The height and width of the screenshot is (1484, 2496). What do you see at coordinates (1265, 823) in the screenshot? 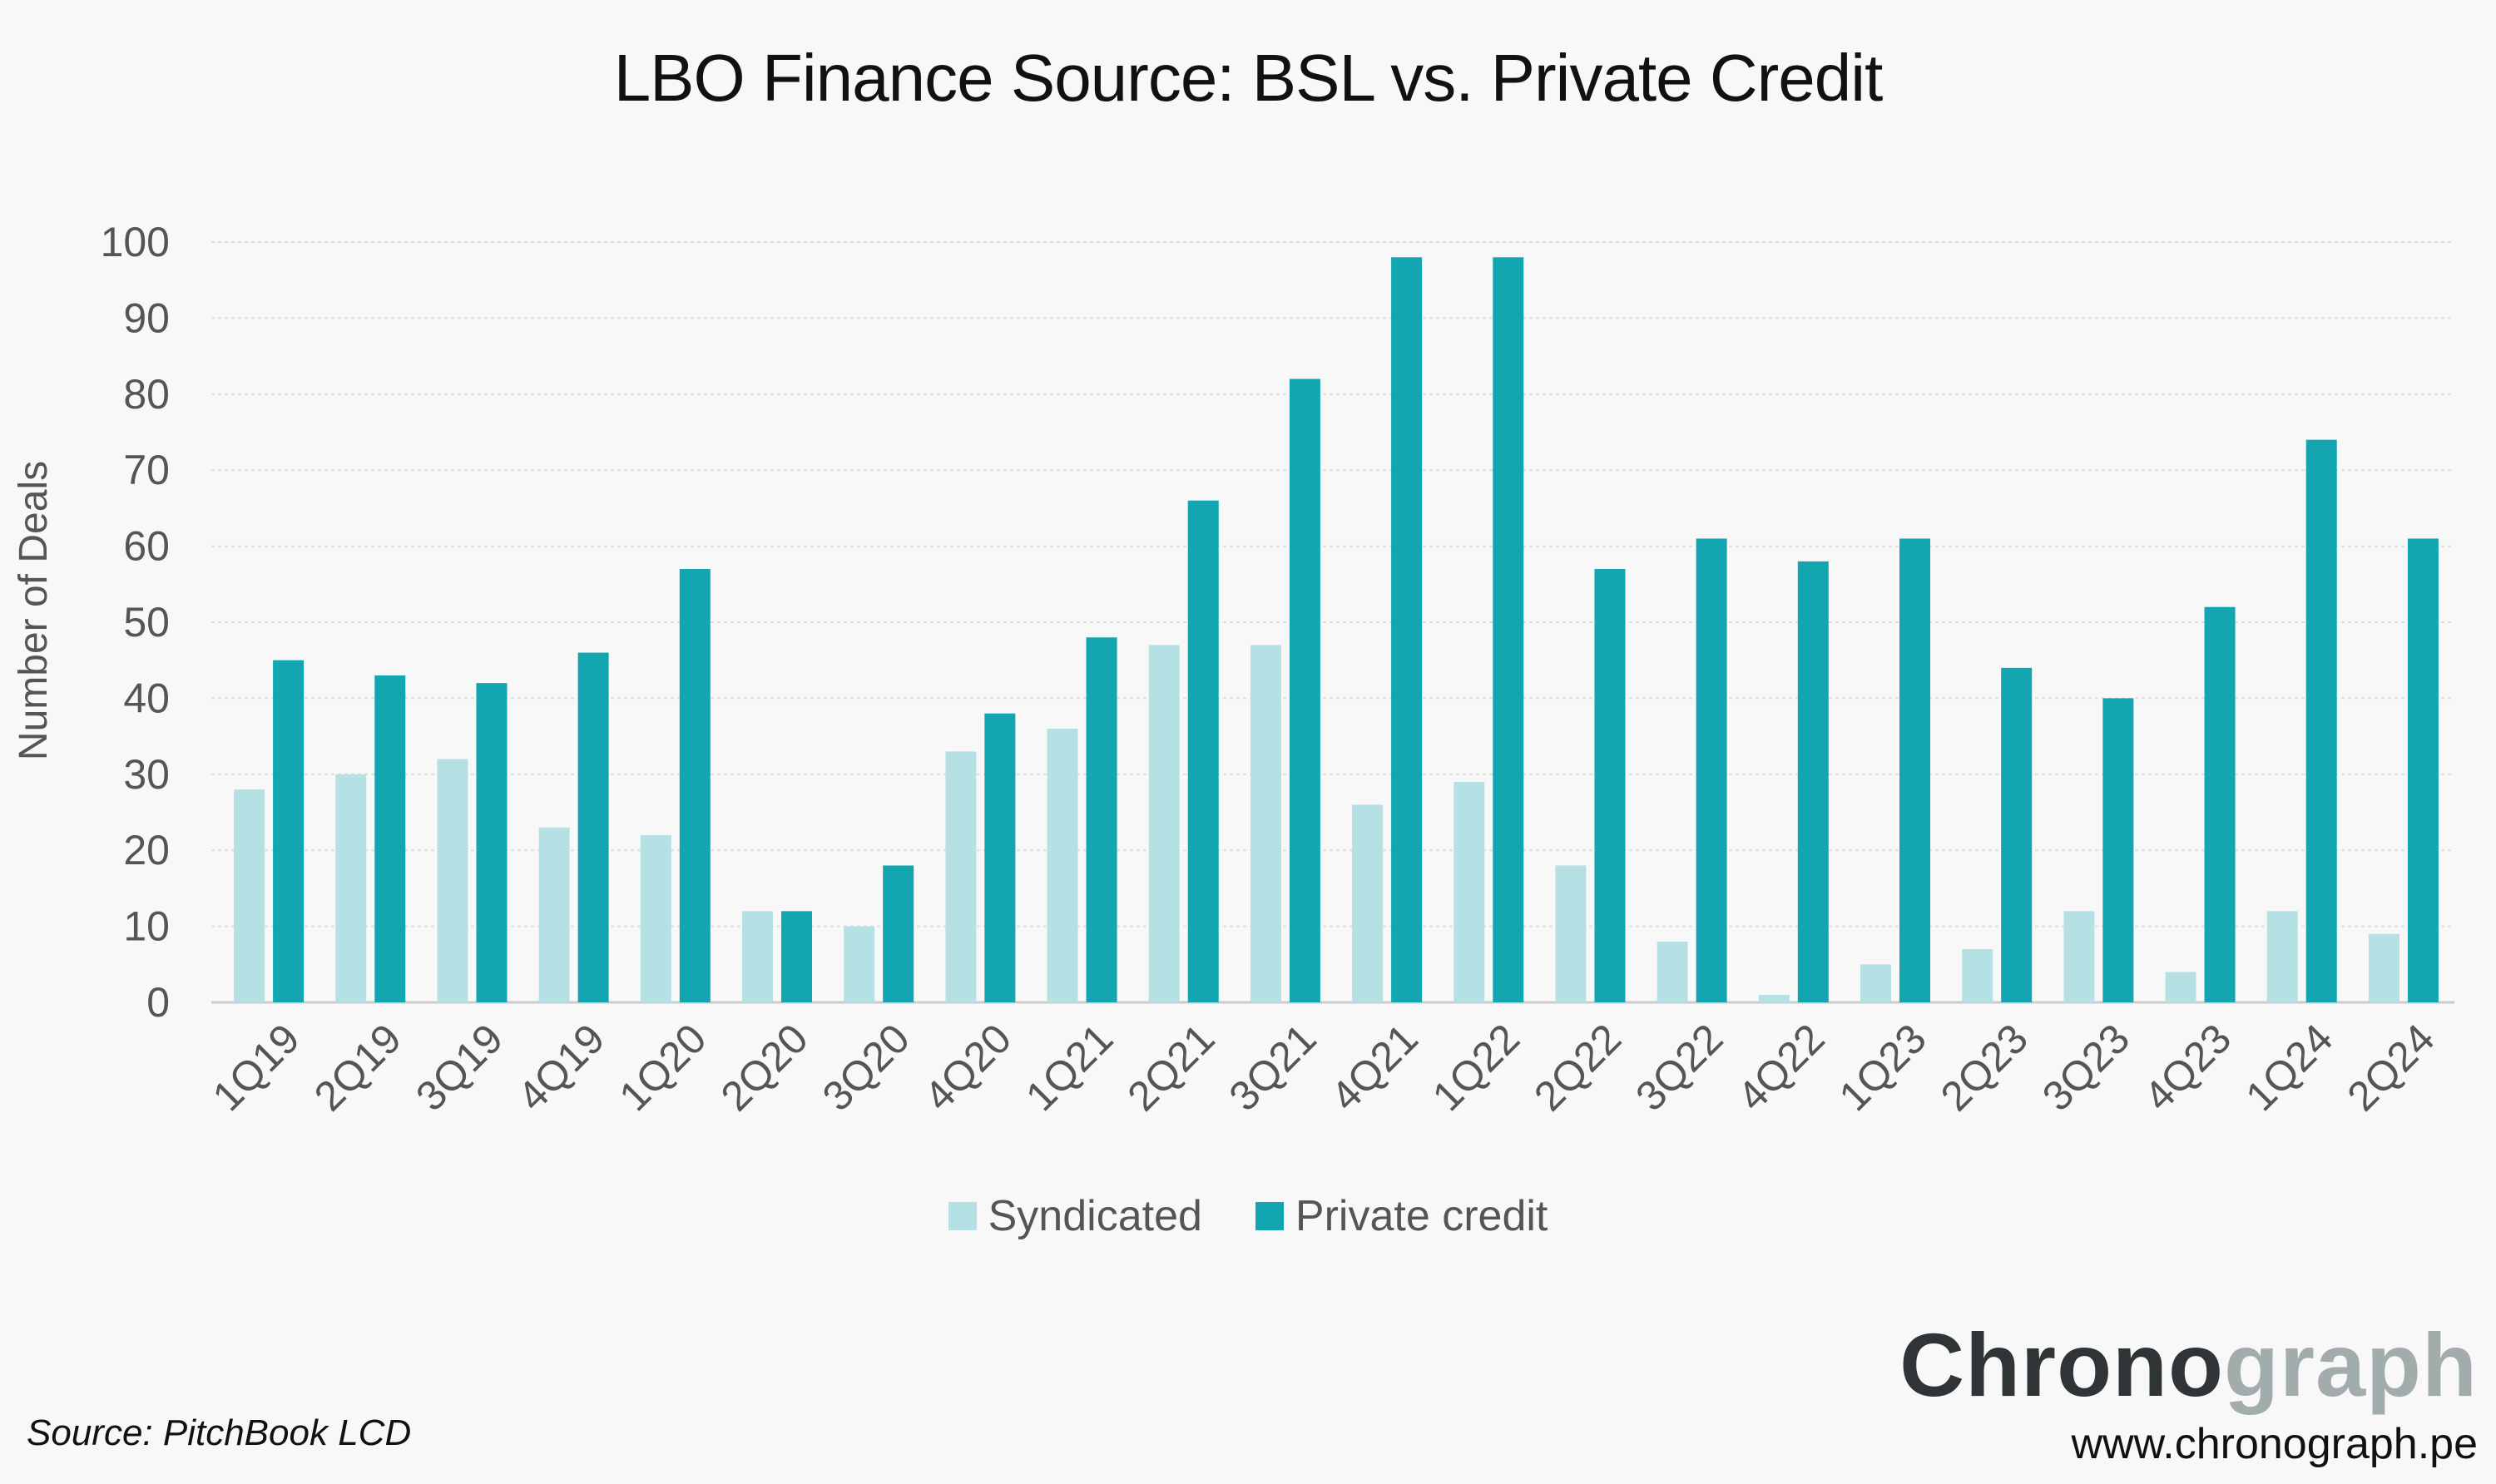
I see `bar-syndicated-3q21` at bounding box center [1265, 823].